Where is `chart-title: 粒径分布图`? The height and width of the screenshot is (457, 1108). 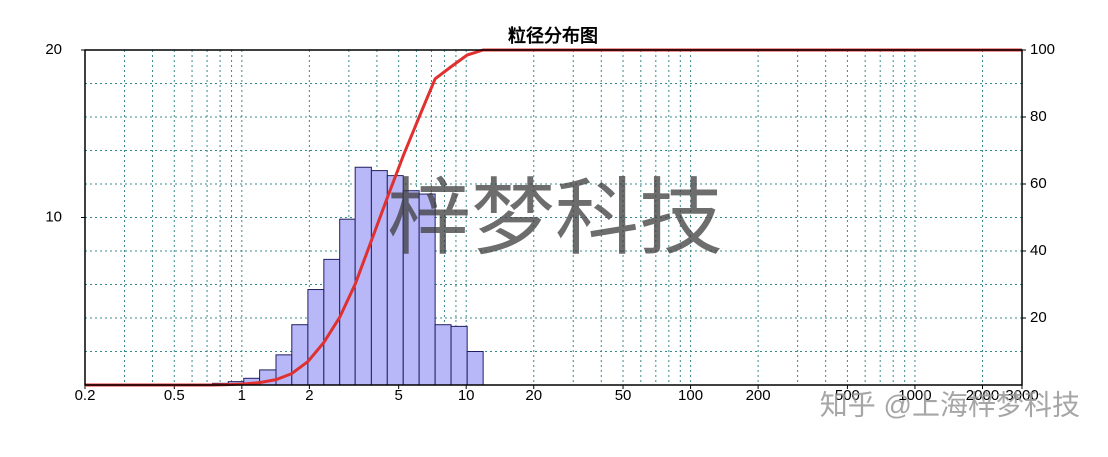
chart-title: 粒径分布图 is located at coordinates (553, 35).